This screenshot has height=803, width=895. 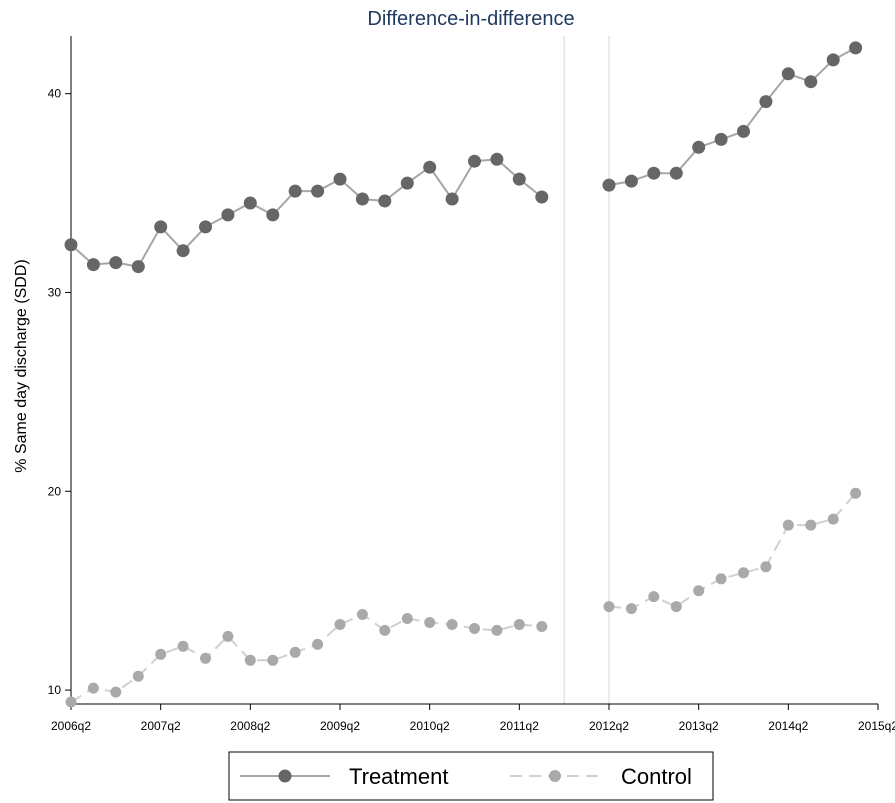 What do you see at coordinates (71, 726) in the screenshot?
I see `x-tick-label: 2006q2` at bounding box center [71, 726].